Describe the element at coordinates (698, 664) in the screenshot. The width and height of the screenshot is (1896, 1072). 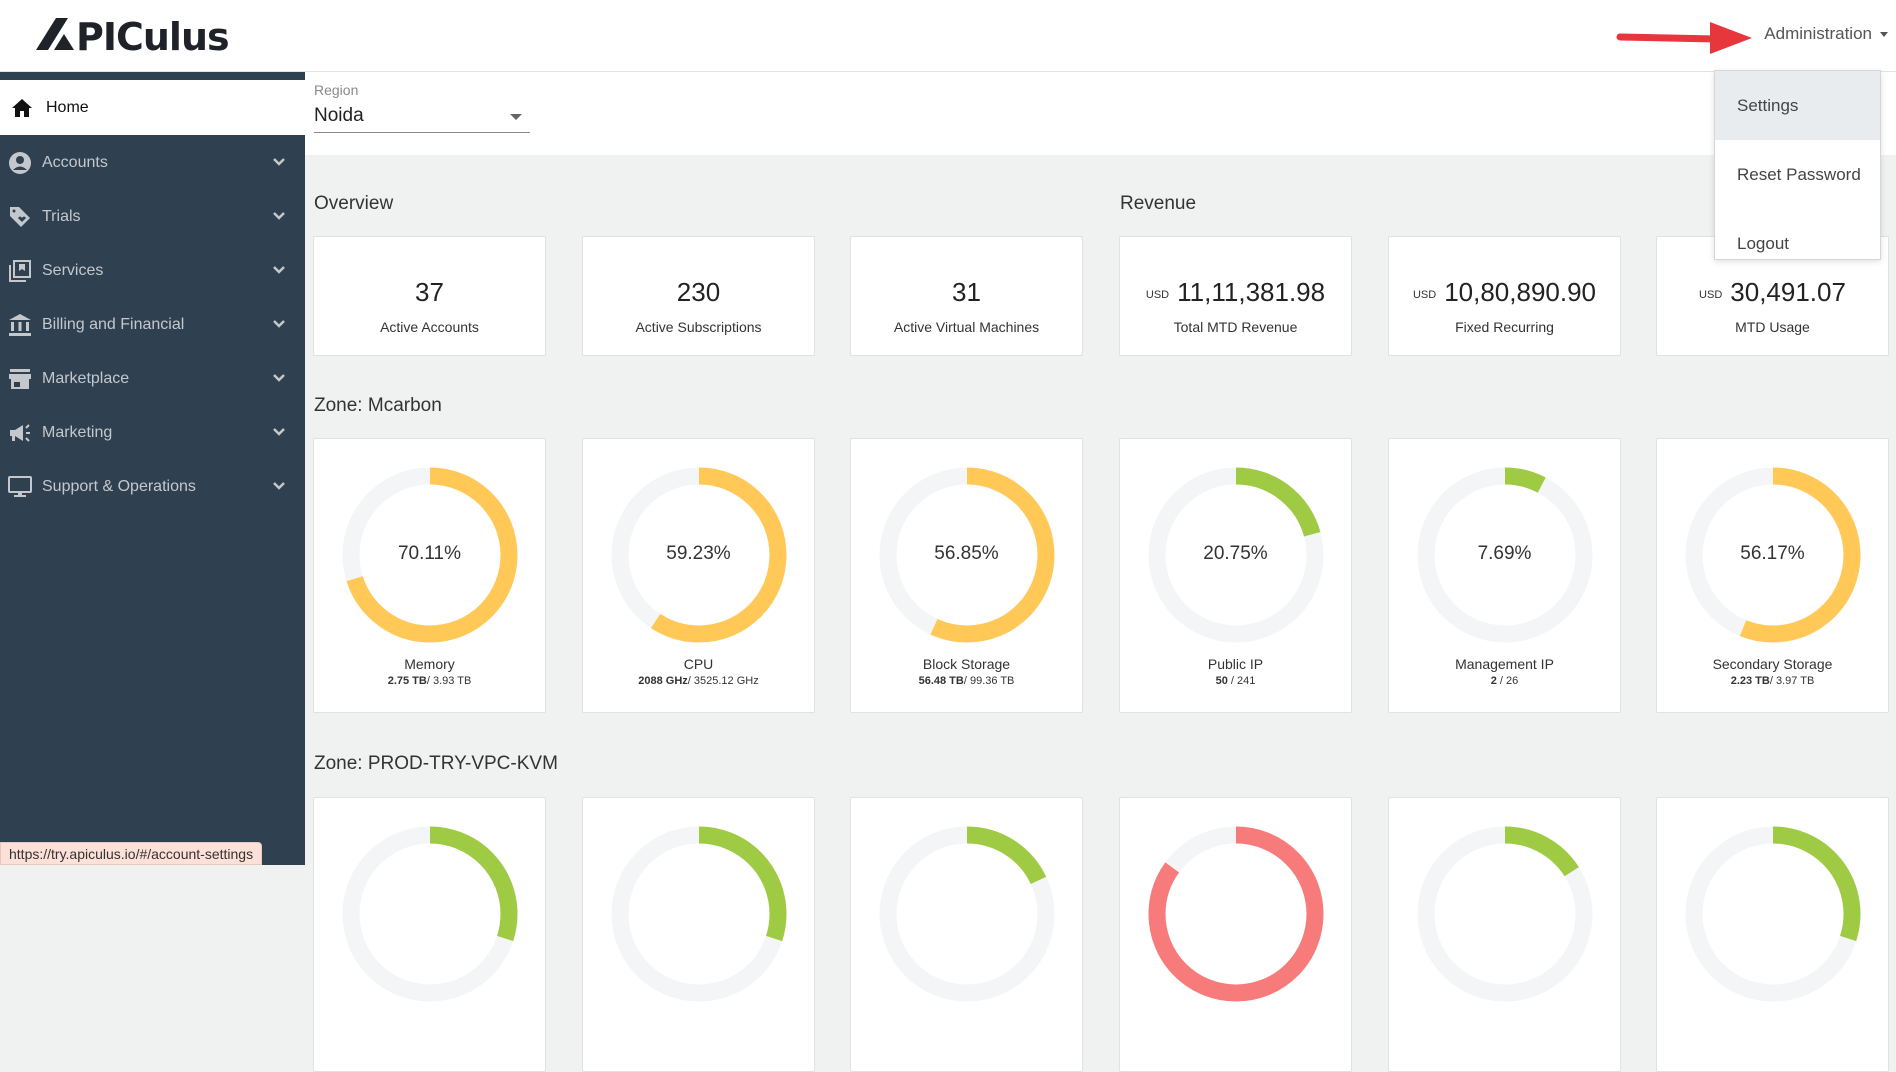
I see `gauge-label: CPU` at that location.